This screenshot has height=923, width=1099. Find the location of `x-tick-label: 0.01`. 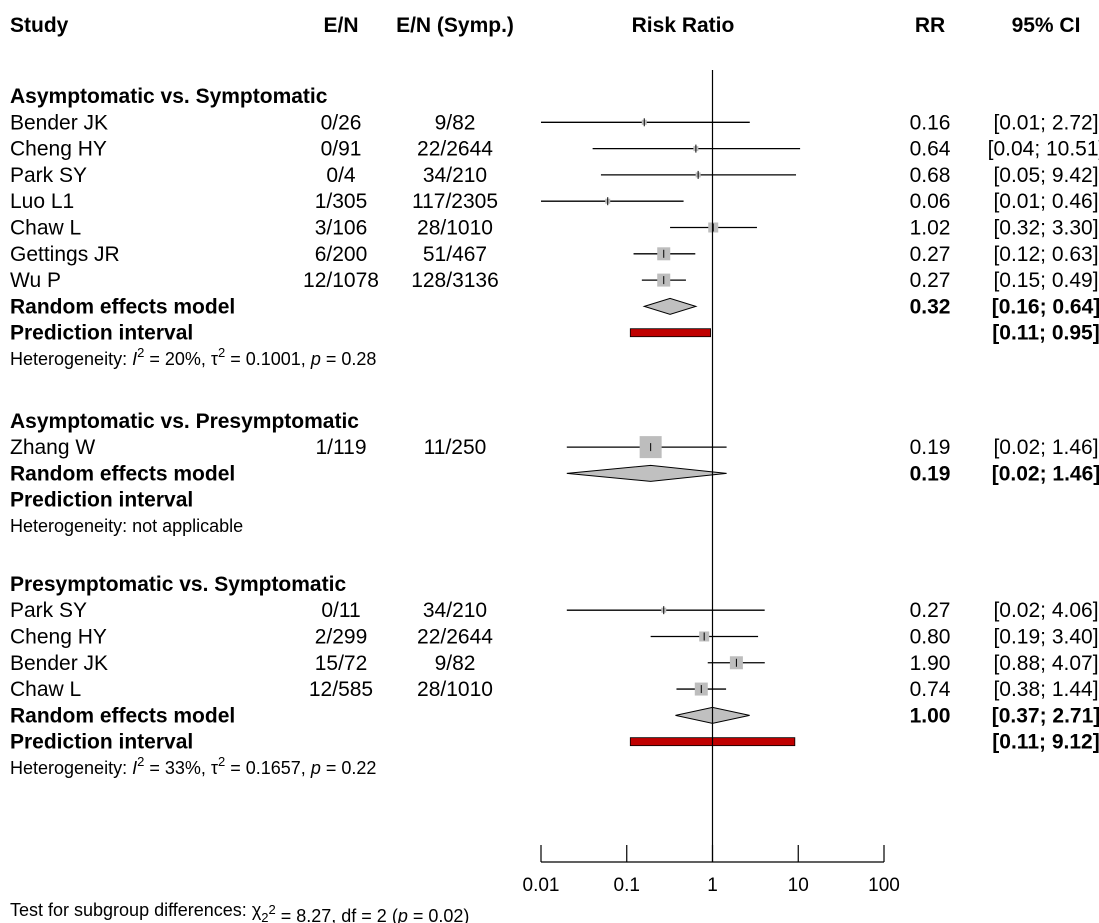

x-tick-label: 0.01 is located at coordinates (541, 885).